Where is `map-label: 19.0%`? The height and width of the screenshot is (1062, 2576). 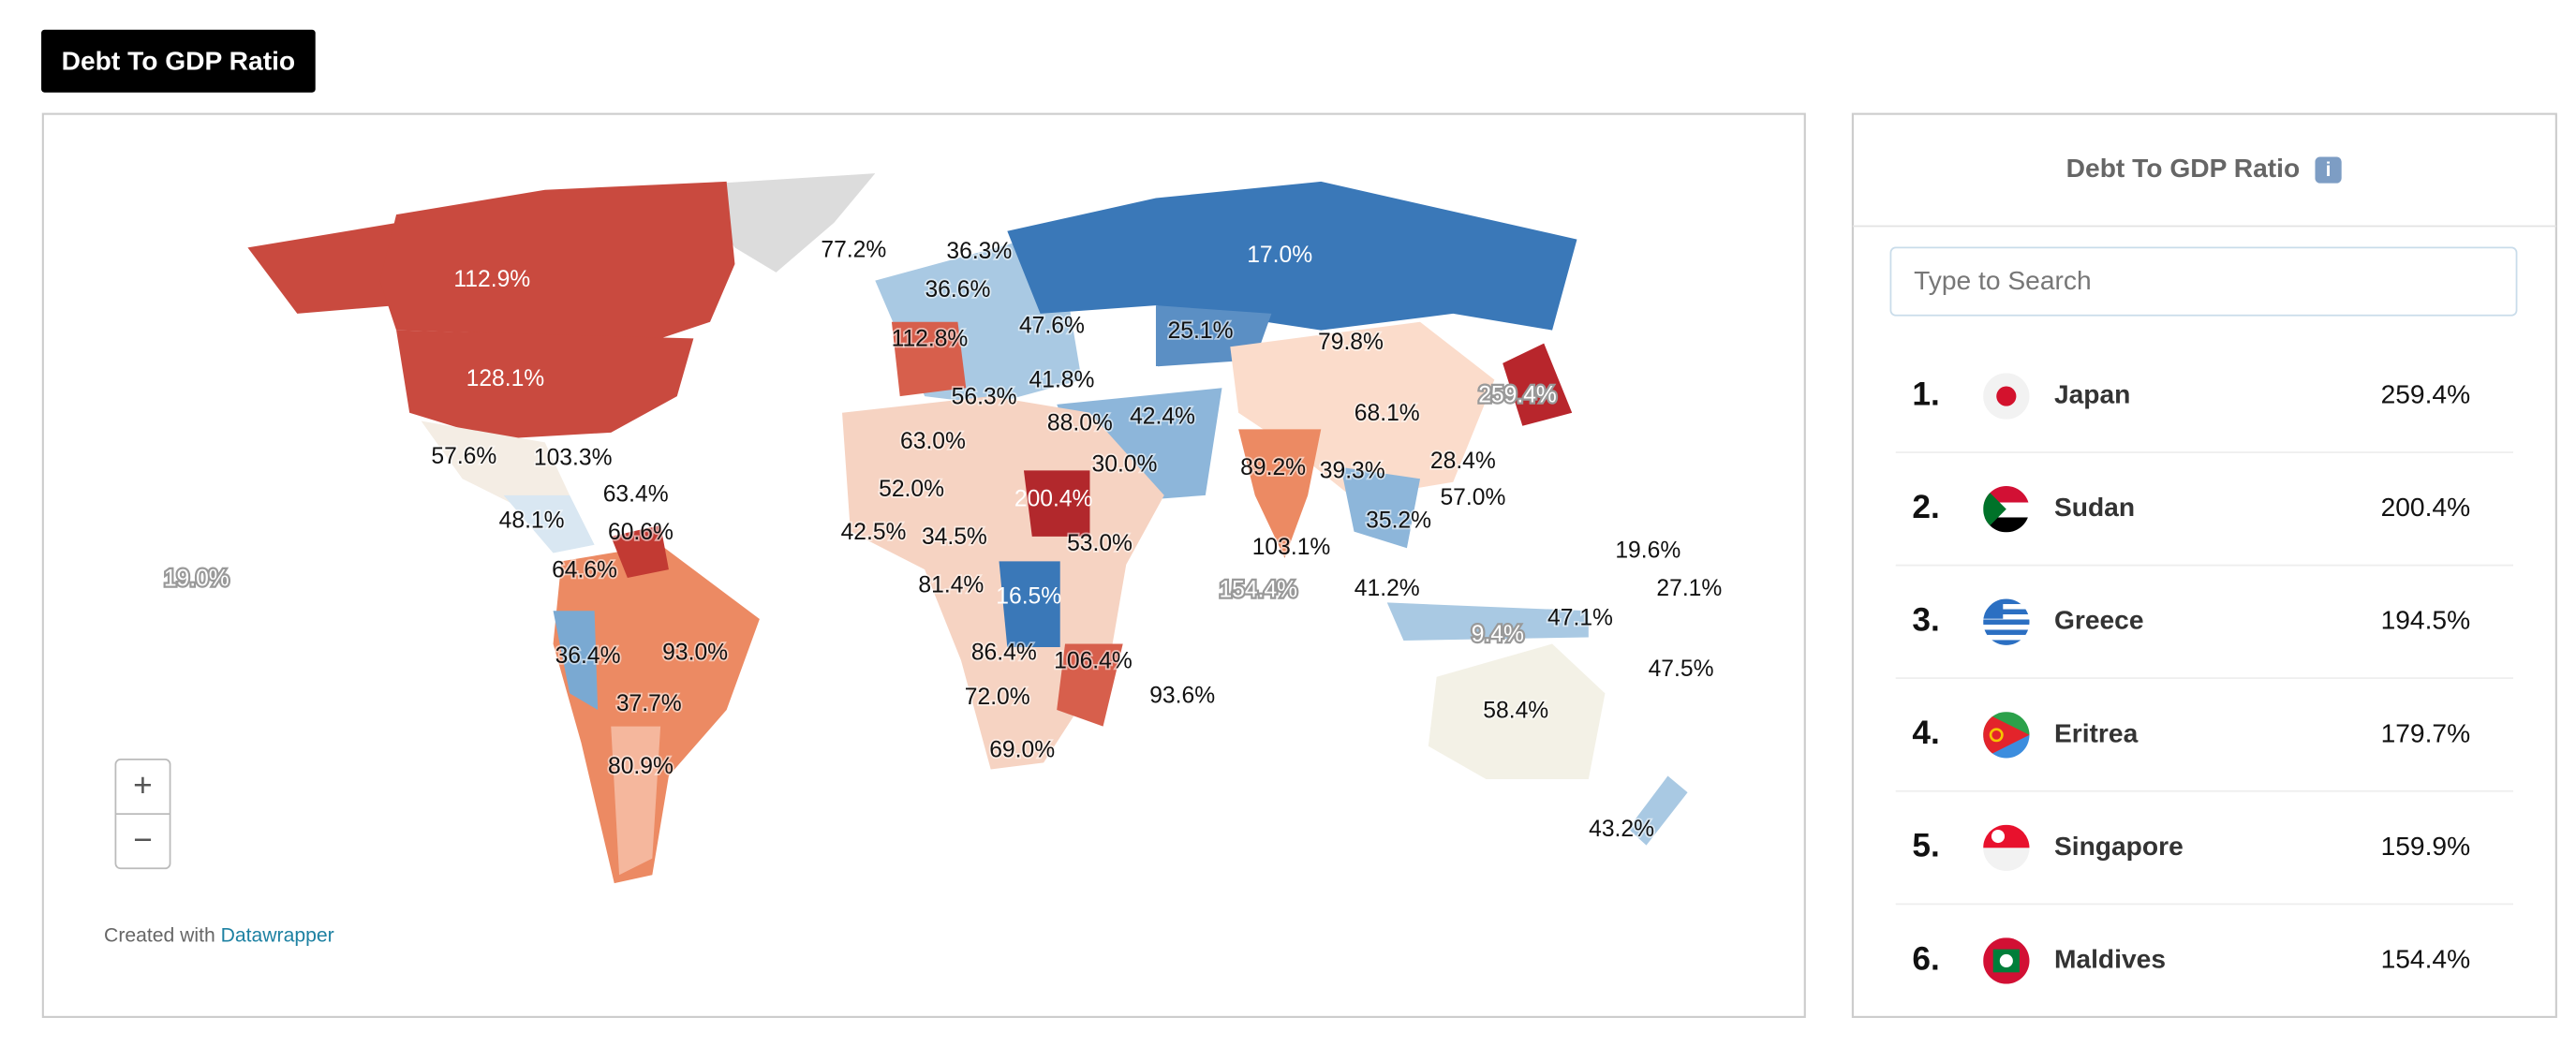
map-label: 19.0% is located at coordinates (196, 578).